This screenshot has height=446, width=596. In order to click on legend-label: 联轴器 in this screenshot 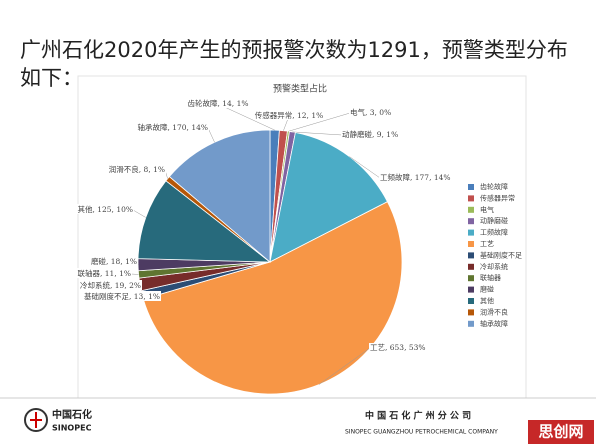, I will do `click(490, 277)`.